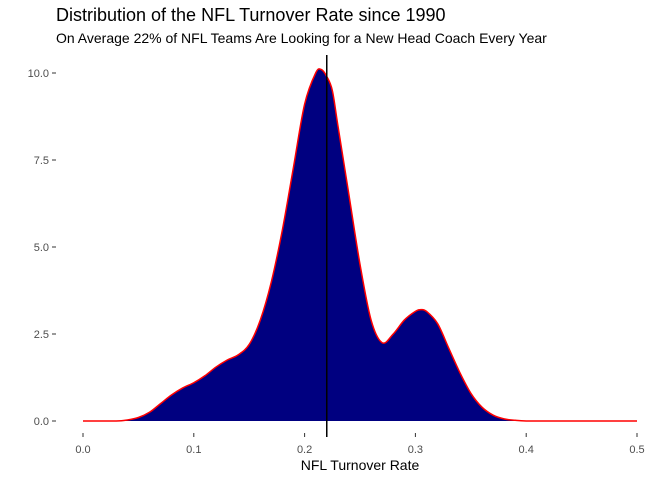 The height and width of the screenshot is (480, 672). I want to click on y-tick-label: 7.5, so click(41, 161).